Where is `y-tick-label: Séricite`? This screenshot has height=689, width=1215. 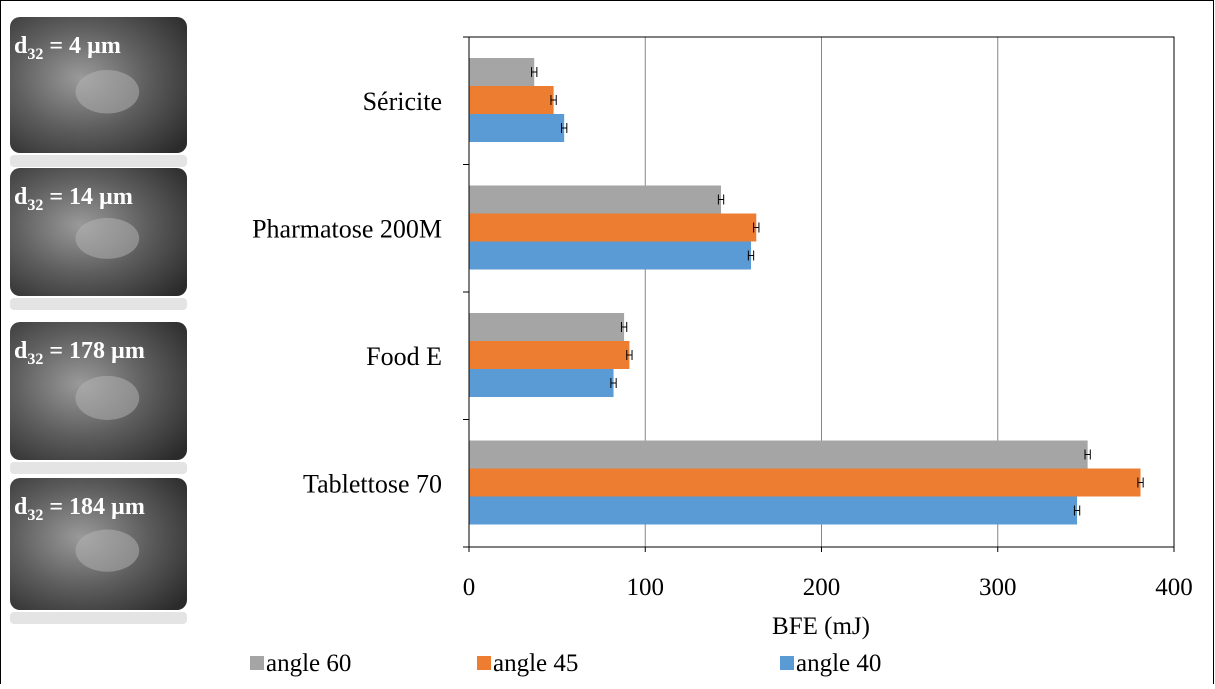 y-tick-label: Séricite is located at coordinates (402, 101).